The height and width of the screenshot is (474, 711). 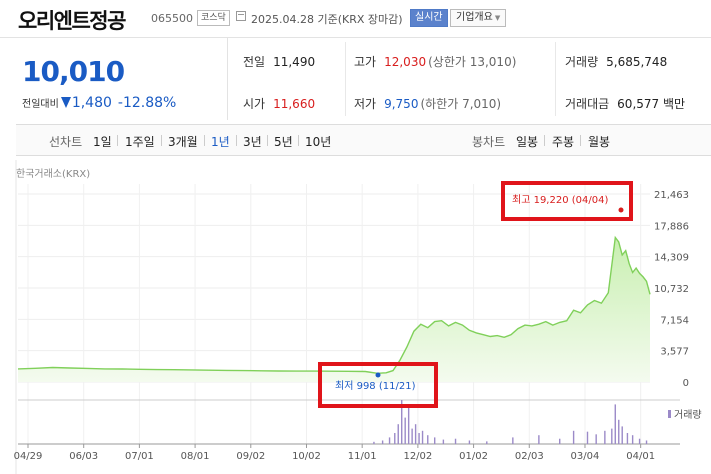 What do you see at coordinates (671, 226) in the screenshot?
I see `y-tick-label: 17,886` at bounding box center [671, 226].